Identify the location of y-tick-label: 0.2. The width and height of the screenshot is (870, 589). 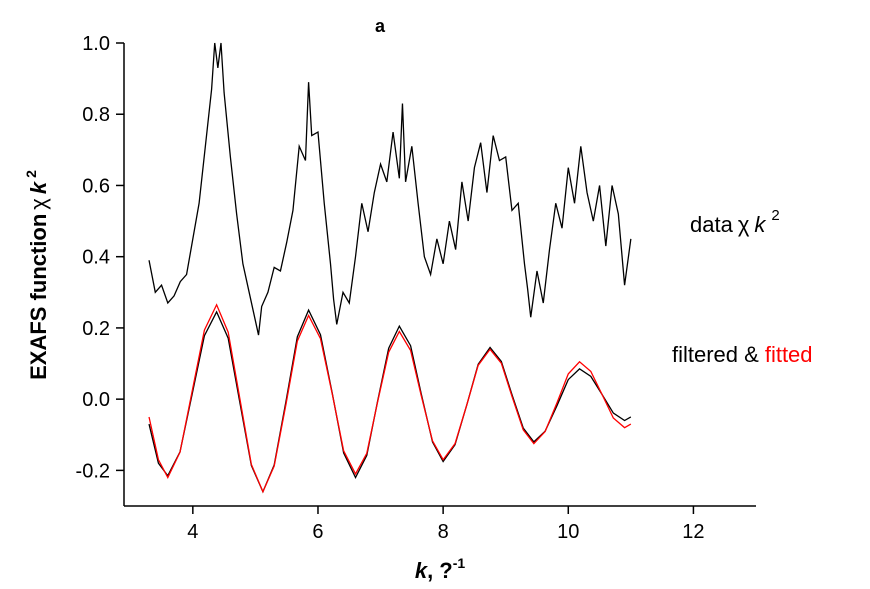
(96, 329).